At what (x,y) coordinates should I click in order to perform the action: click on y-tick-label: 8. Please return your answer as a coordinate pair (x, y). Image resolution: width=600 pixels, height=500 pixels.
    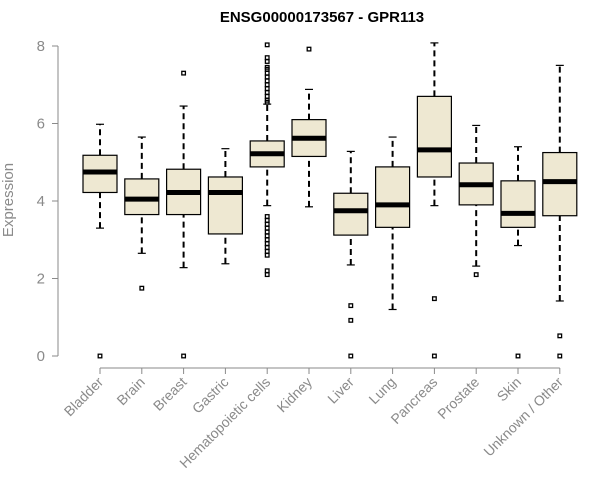
    Looking at the image, I should click on (41, 46).